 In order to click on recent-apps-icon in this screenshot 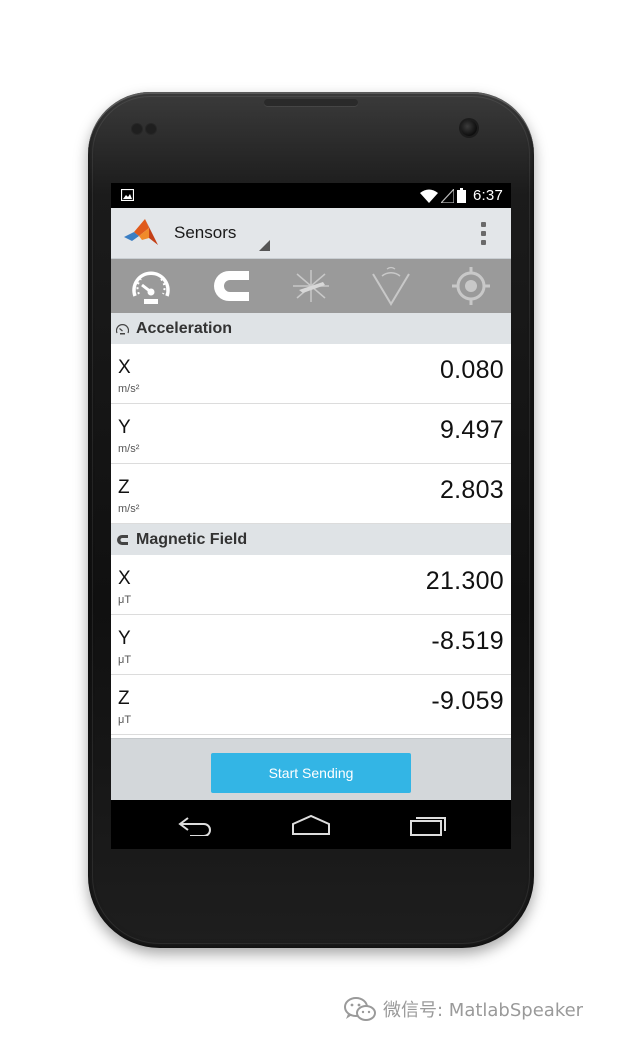, I will do `click(428, 825)`.